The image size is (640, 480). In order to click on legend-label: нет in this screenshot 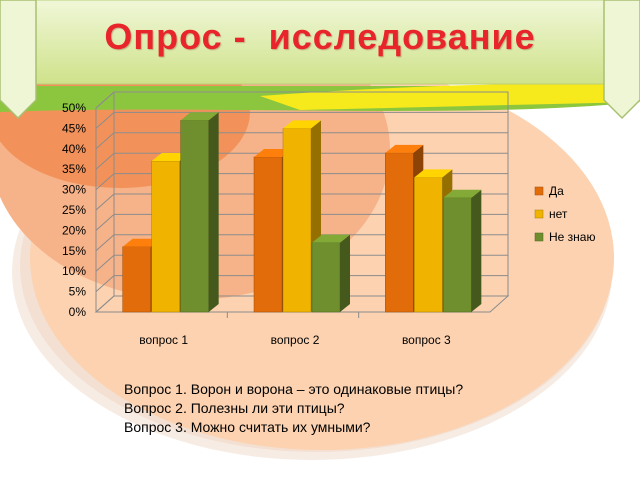, I will do `click(558, 214)`.